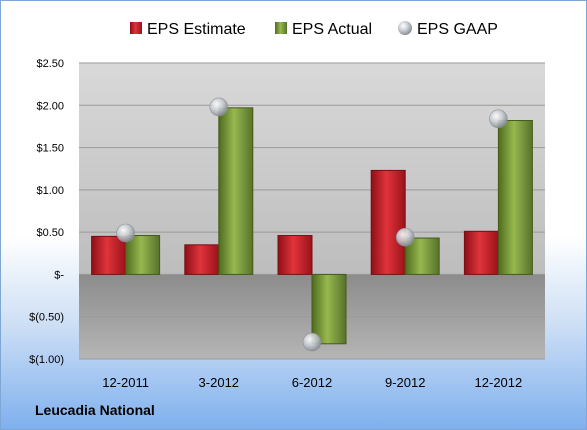 This screenshot has height=430, width=587. What do you see at coordinates (50, 191) in the screenshot?
I see `y-tick-label: $1.00` at bounding box center [50, 191].